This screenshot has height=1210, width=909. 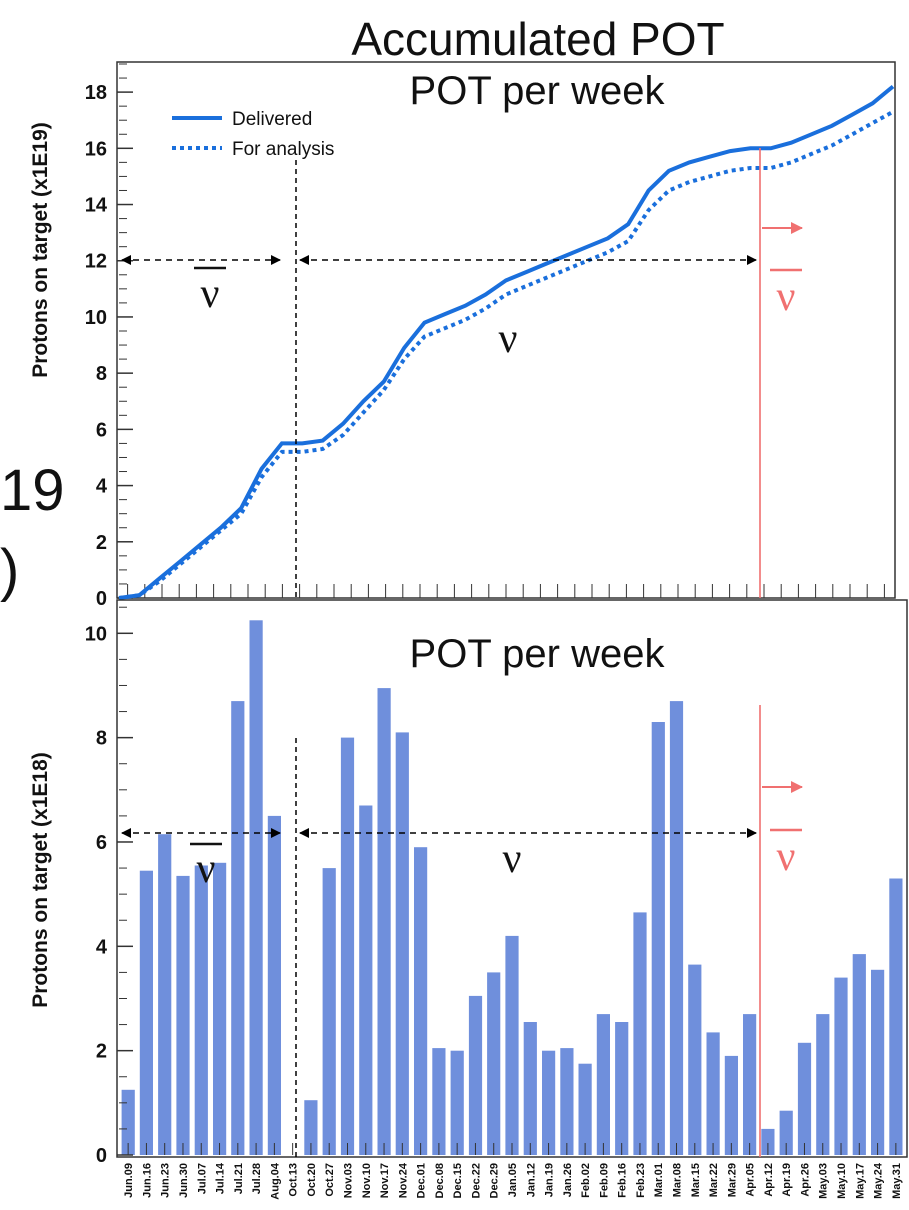 What do you see at coordinates (512, 859) in the screenshot?
I see `bottom-nu-symbol: ν` at bounding box center [512, 859].